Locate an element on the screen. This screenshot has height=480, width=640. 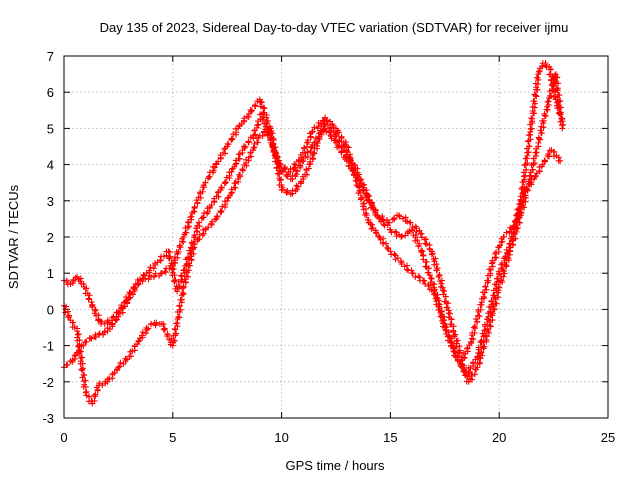
x-axis-label: GPS time / hours is located at coordinates (335, 465).